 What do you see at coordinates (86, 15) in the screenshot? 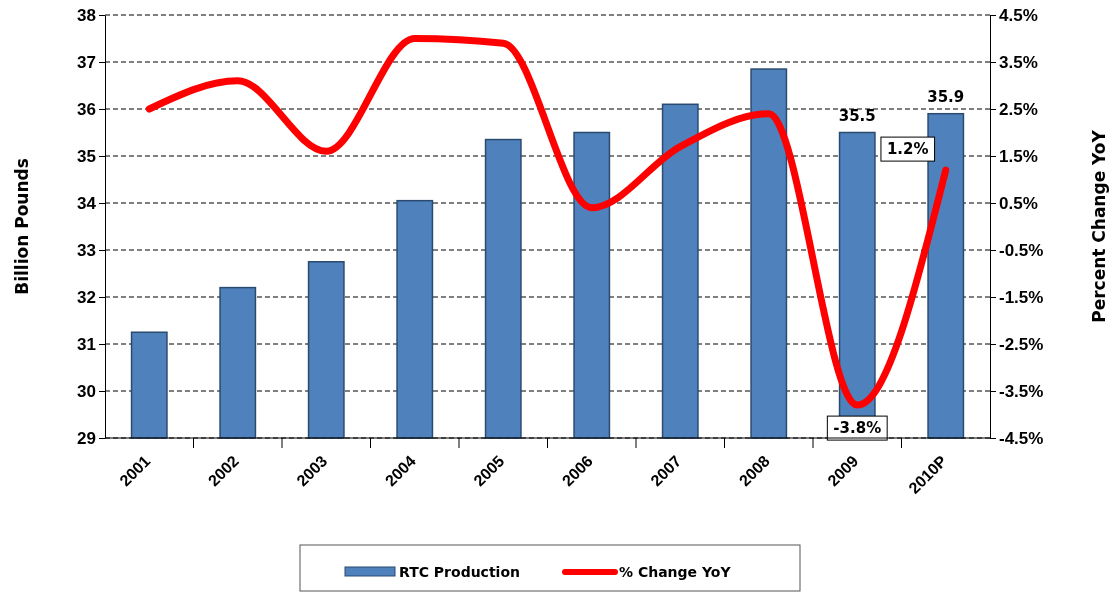
I see `y-tick-label: 38` at bounding box center [86, 15].